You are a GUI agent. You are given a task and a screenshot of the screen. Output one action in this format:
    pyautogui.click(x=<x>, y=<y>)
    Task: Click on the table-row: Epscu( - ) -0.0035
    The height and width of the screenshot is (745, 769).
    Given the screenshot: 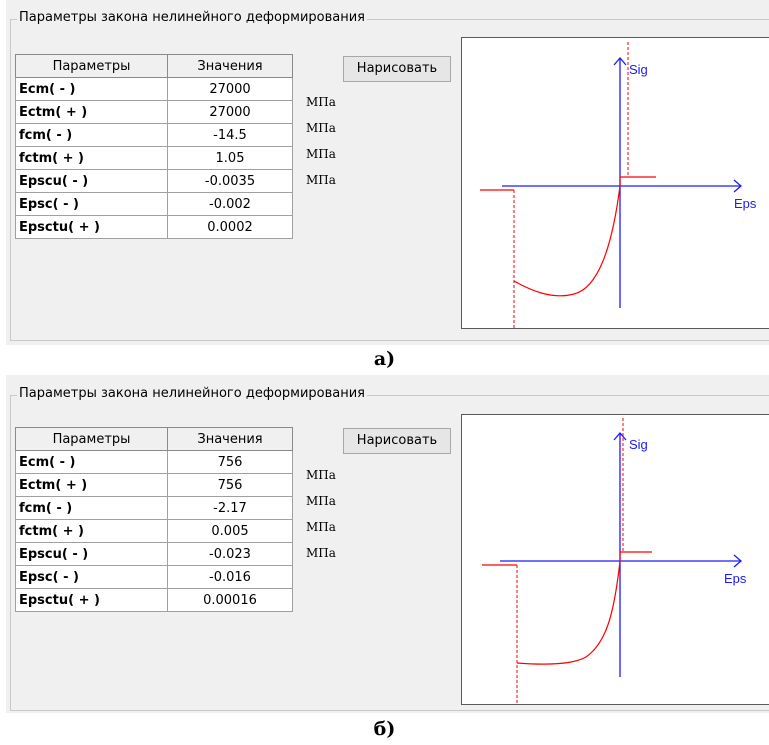 What is the action you would take?
    pyautogui.click(x=154, y=181)
    